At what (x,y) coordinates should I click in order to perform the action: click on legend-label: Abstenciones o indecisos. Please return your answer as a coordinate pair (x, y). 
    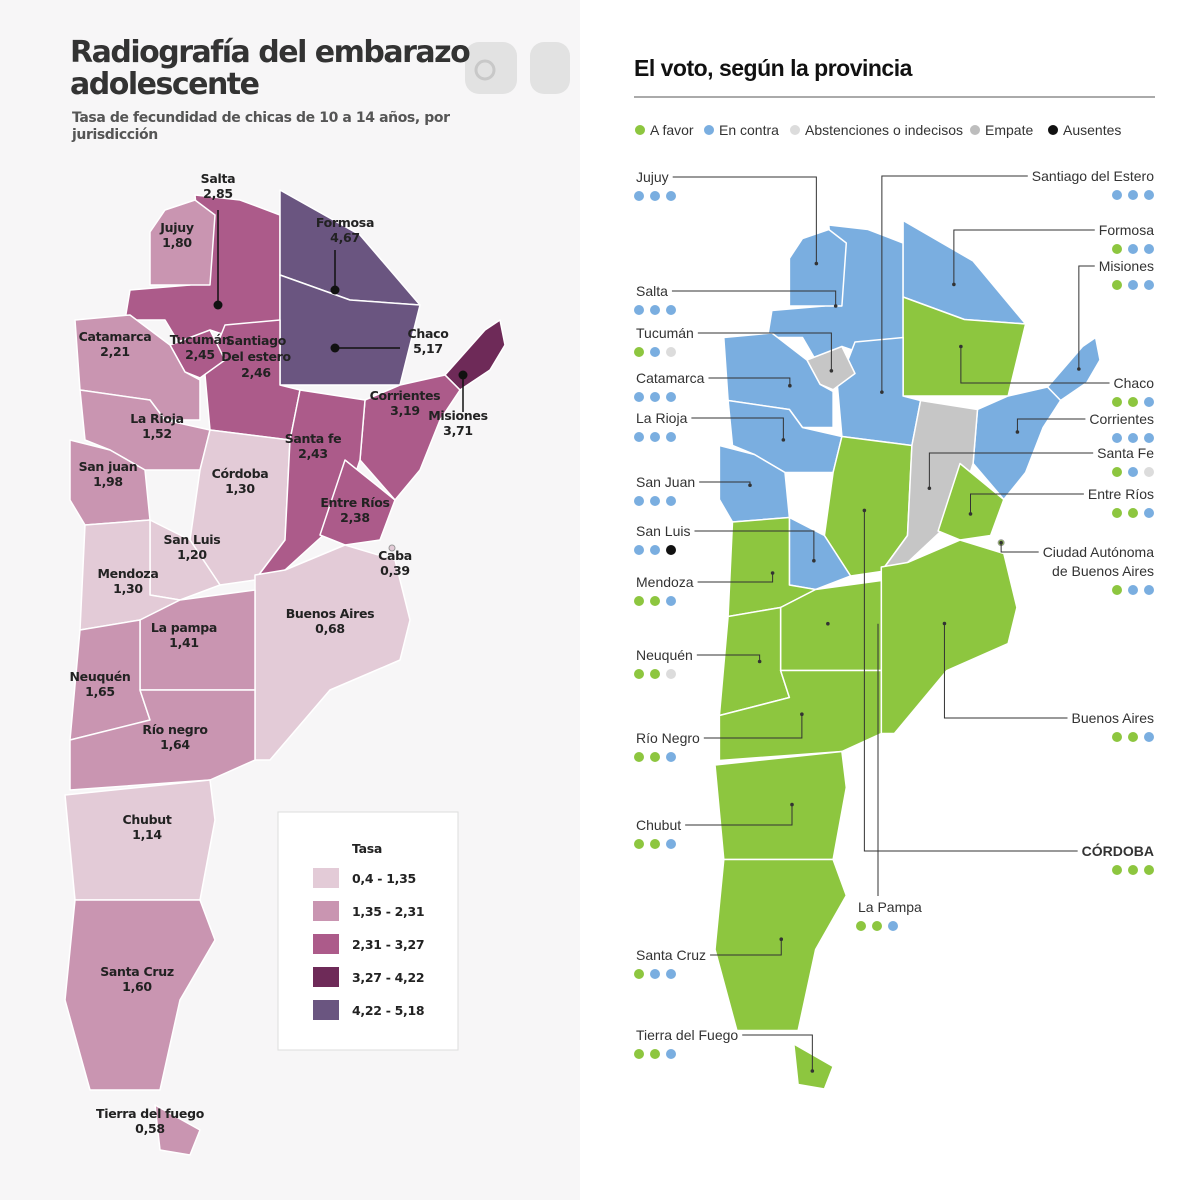
    Looking at the image, I should click on (884, 130).